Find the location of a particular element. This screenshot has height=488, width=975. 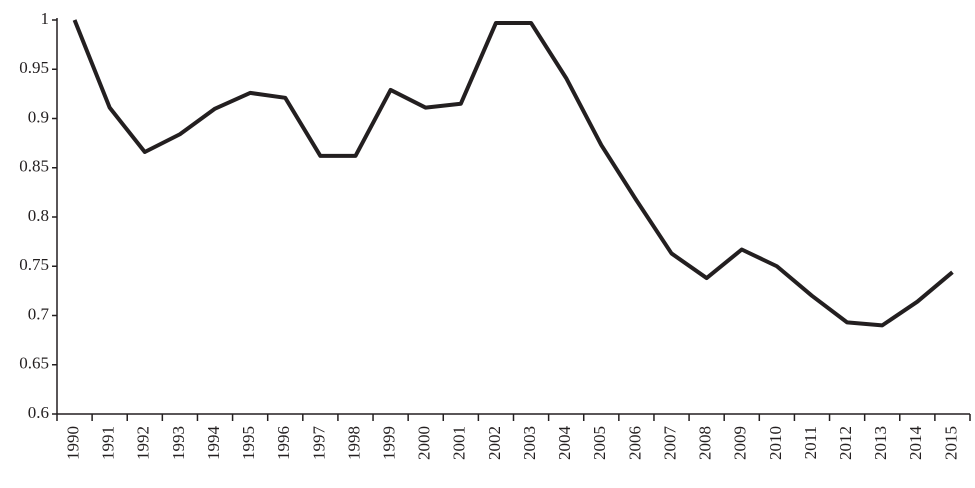

x-tick-label: 2014 is located at coordinates (915, 443).